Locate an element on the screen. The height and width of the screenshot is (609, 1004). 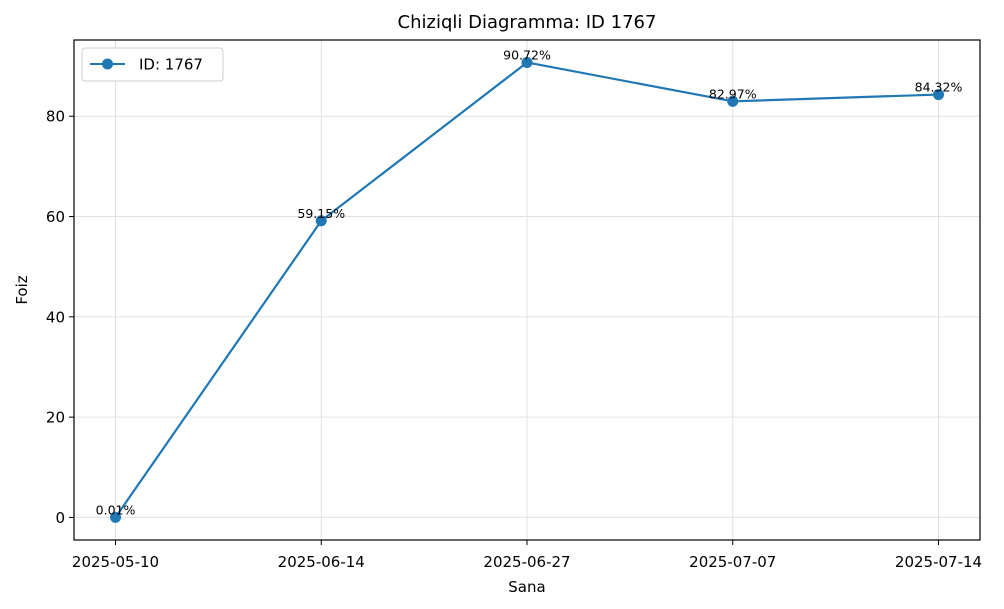
y-tick-label: 60 is located at coordinates (55, 217).